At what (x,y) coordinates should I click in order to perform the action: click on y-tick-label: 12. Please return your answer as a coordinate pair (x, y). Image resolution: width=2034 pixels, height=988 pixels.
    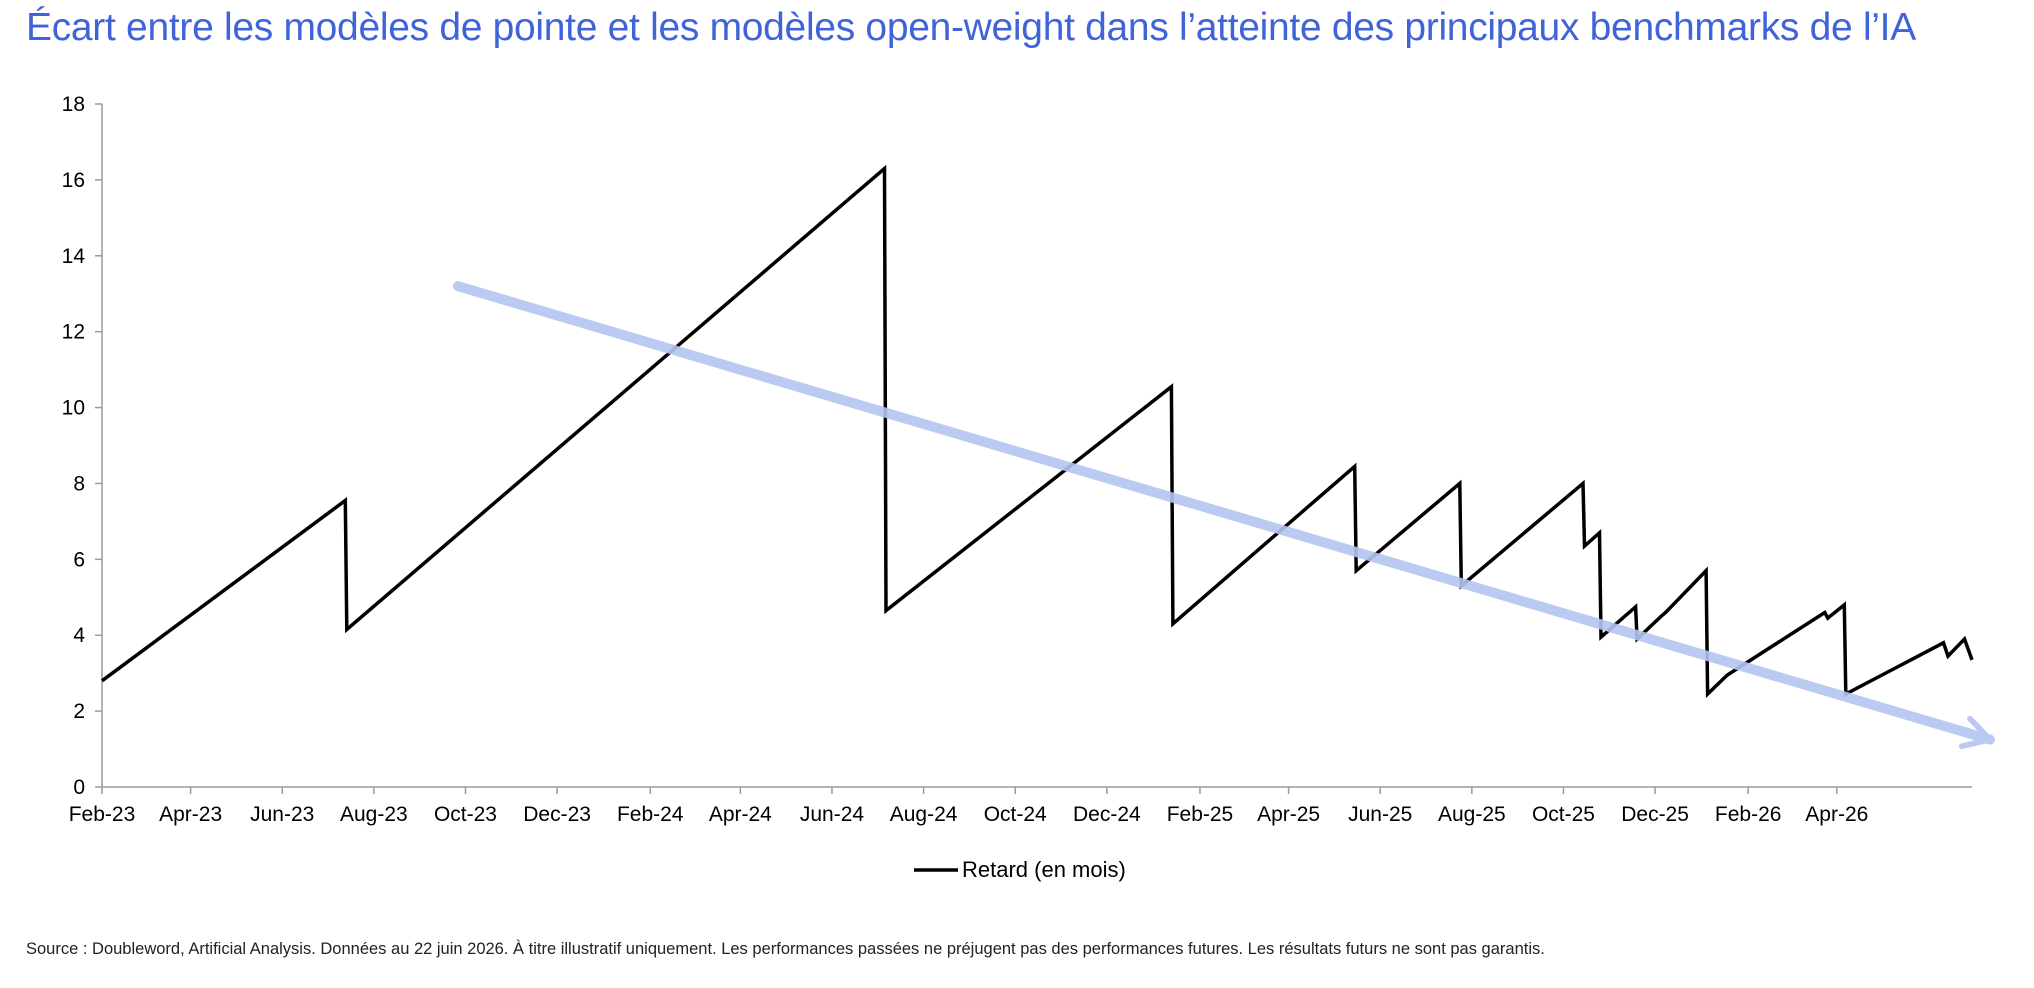
    Looking at the image, I should click on (73, 332).